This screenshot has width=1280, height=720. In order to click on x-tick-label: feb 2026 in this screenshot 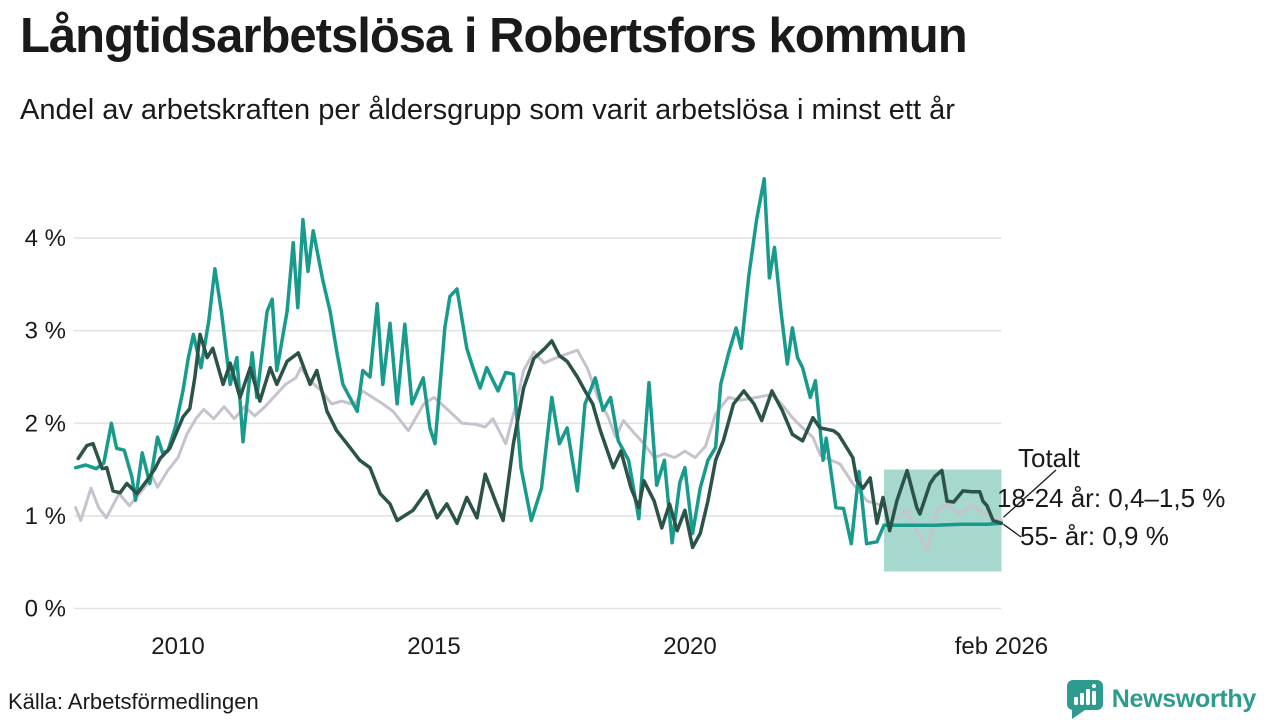, I will do `click(1001, 646)`.